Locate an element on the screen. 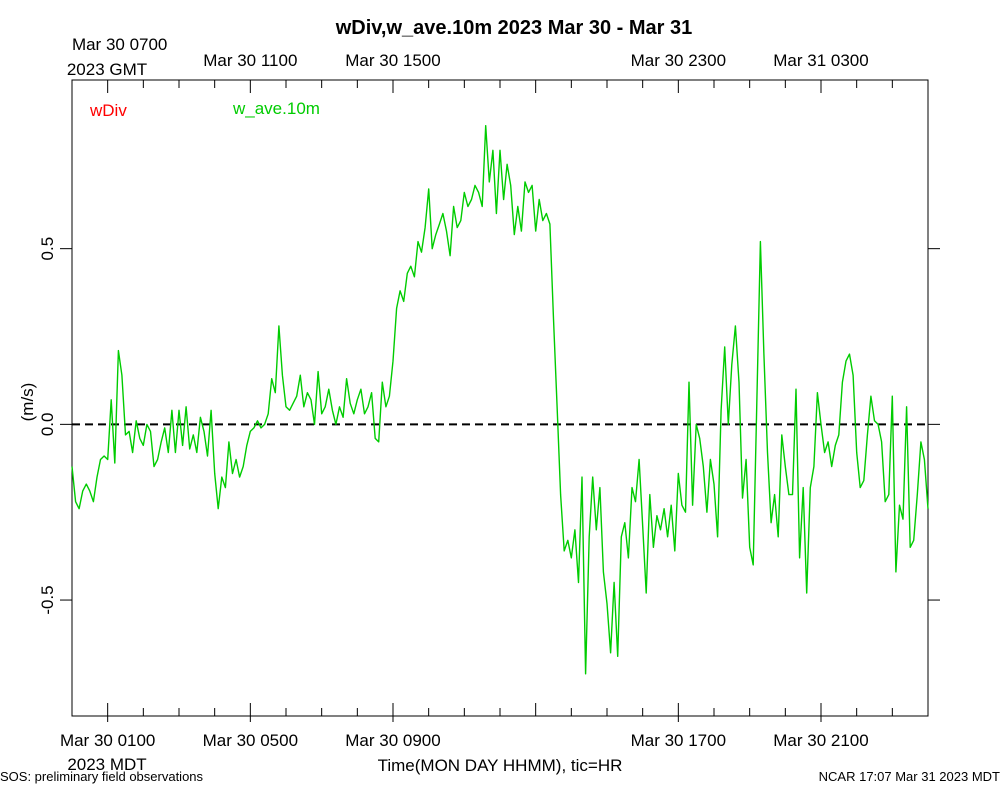 This screenshot has height=800, width=1000. legend-entry-w-ave-10m: w_ave.10m is located at coordinates (276, 108).